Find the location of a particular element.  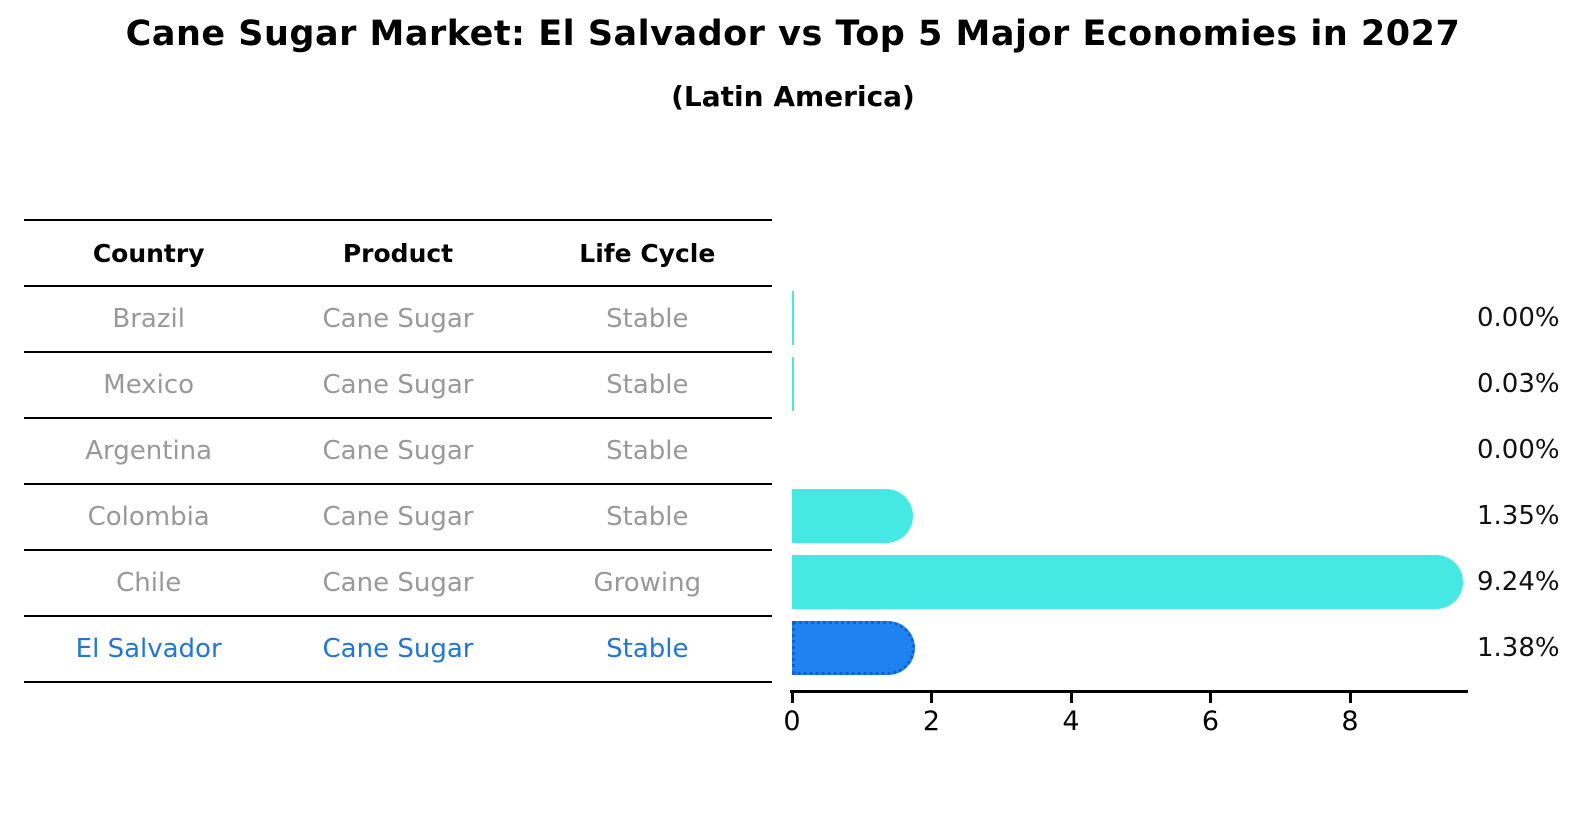

column-header-life-cycle: Life Cycle is located at coordinates (647, 253).